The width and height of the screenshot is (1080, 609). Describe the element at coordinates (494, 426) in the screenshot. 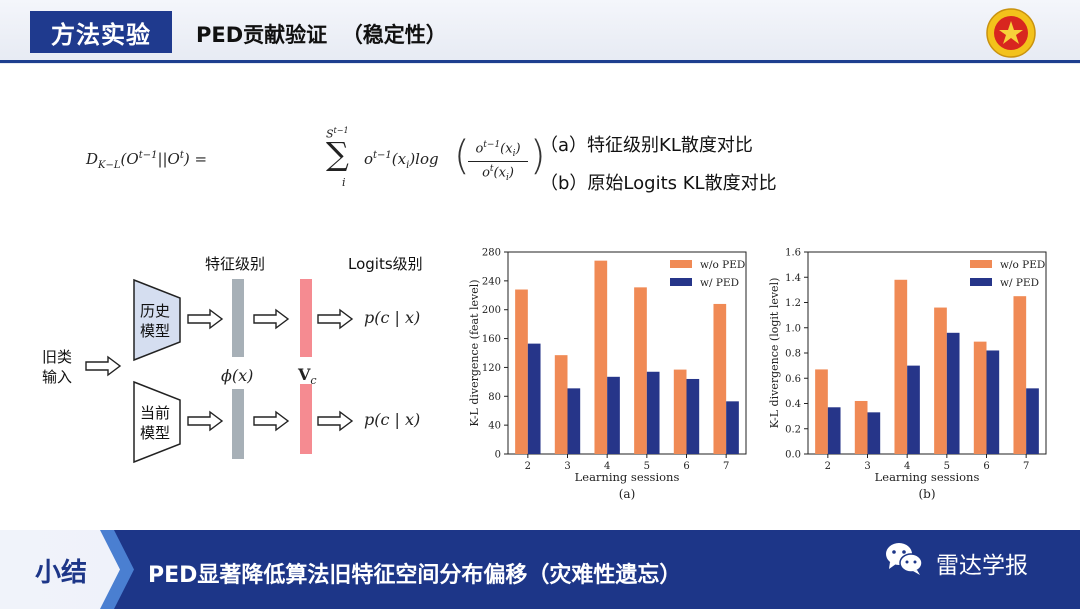

I see `y-tick-label: 40` at that location.